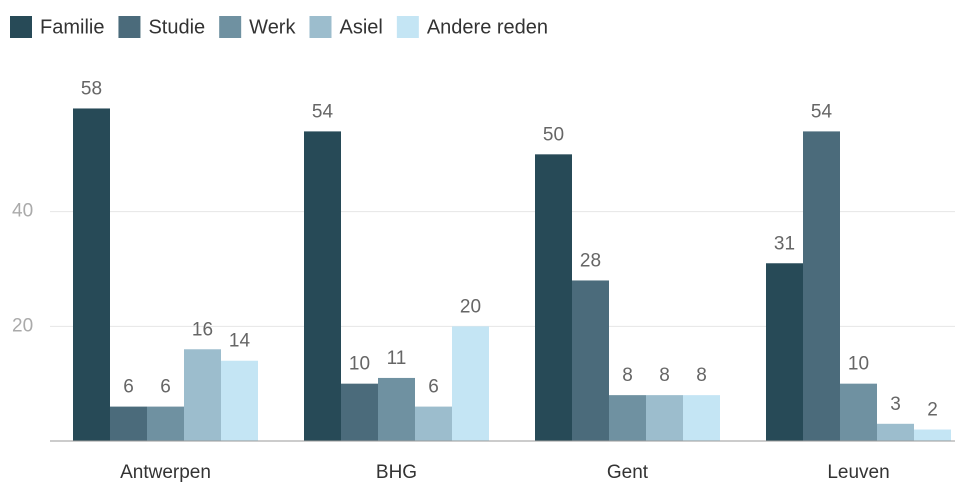 The height and width of the screenshot is (489, 963). Describe the element at coordinates (396, 472) in the screenshot. I see `x-tick-label: BHG` at that location.